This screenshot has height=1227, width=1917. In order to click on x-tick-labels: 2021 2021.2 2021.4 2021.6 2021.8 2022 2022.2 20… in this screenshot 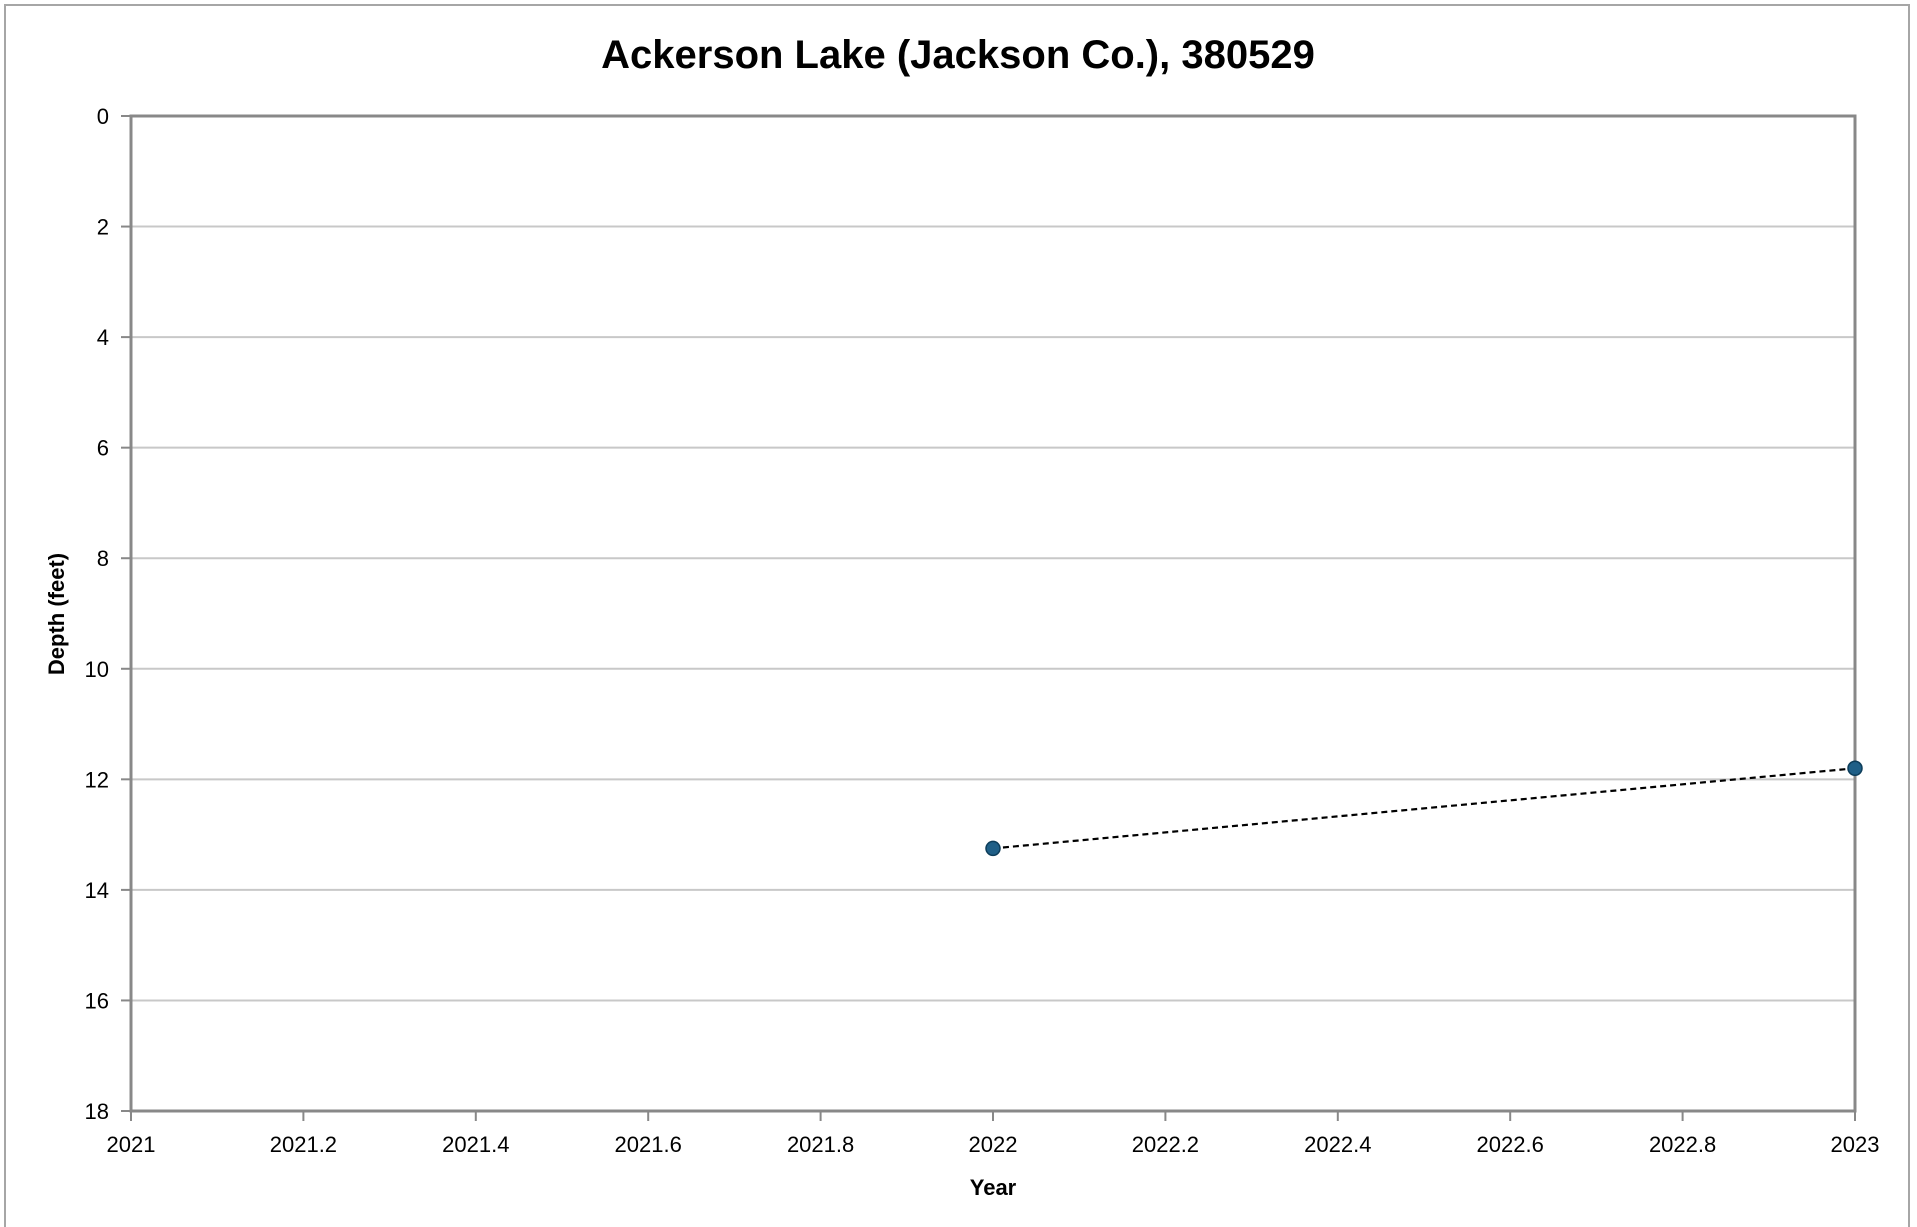, I will do `click(993, 1144)`.